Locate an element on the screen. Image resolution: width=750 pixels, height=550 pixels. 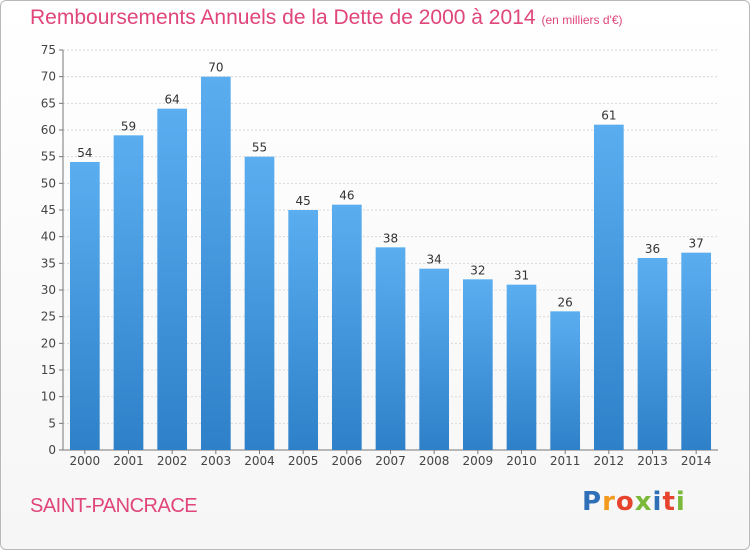
data-label: 38 is located at coordinates (390, 238).